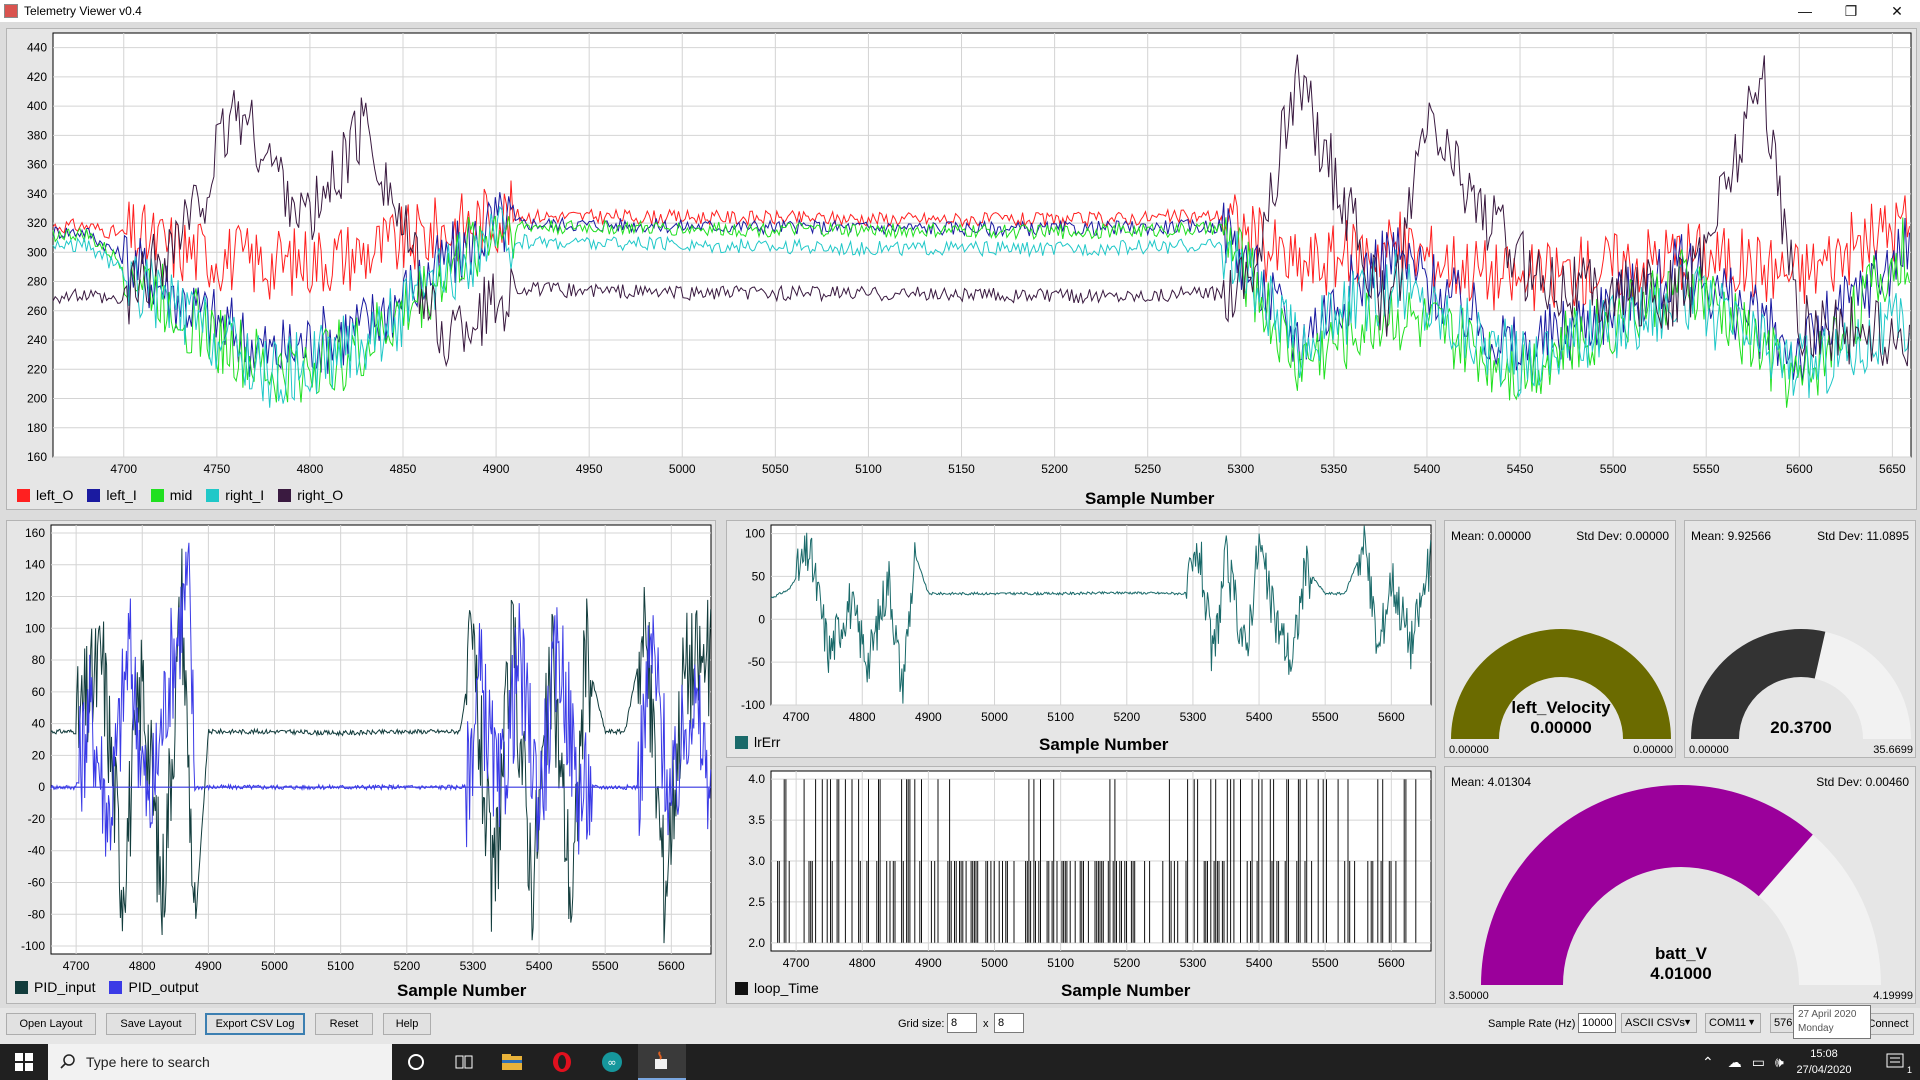 The width and height of the screenshot is (1920, 1080). I want to click on y-tick-label: 220, so click(37, 369).